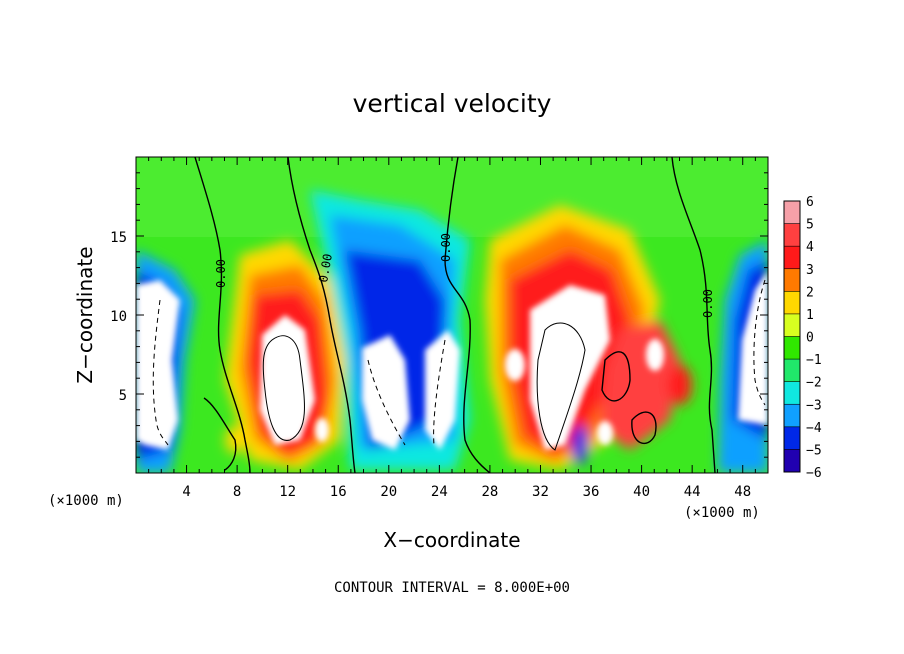 The image size is (904, 654). What do you see at coordinates (641, 492) in the screenshot?
I see `x-tick-label-9: 40` at bounding box center [641, 492].